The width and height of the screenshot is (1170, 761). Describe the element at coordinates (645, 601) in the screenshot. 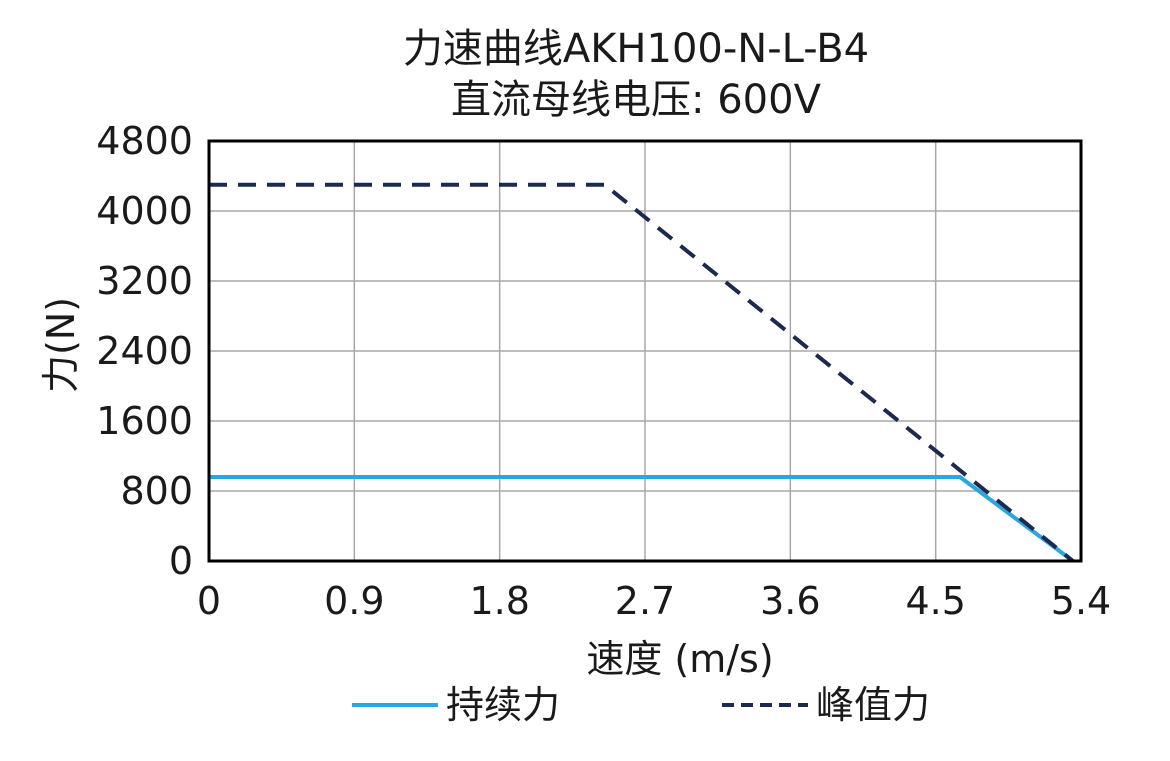

I see `x-tick-label: 2.7` at that location.